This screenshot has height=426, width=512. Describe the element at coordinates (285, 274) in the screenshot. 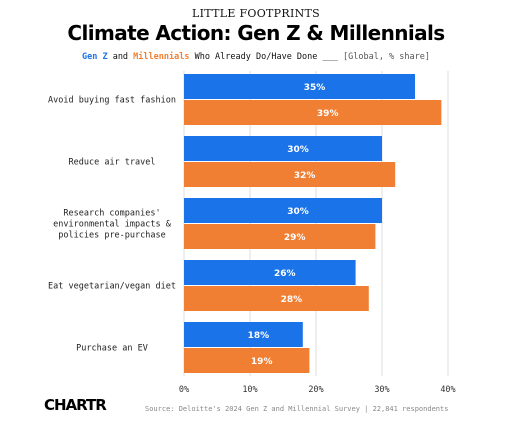

I see `bar-value-label: 26%` at that location.